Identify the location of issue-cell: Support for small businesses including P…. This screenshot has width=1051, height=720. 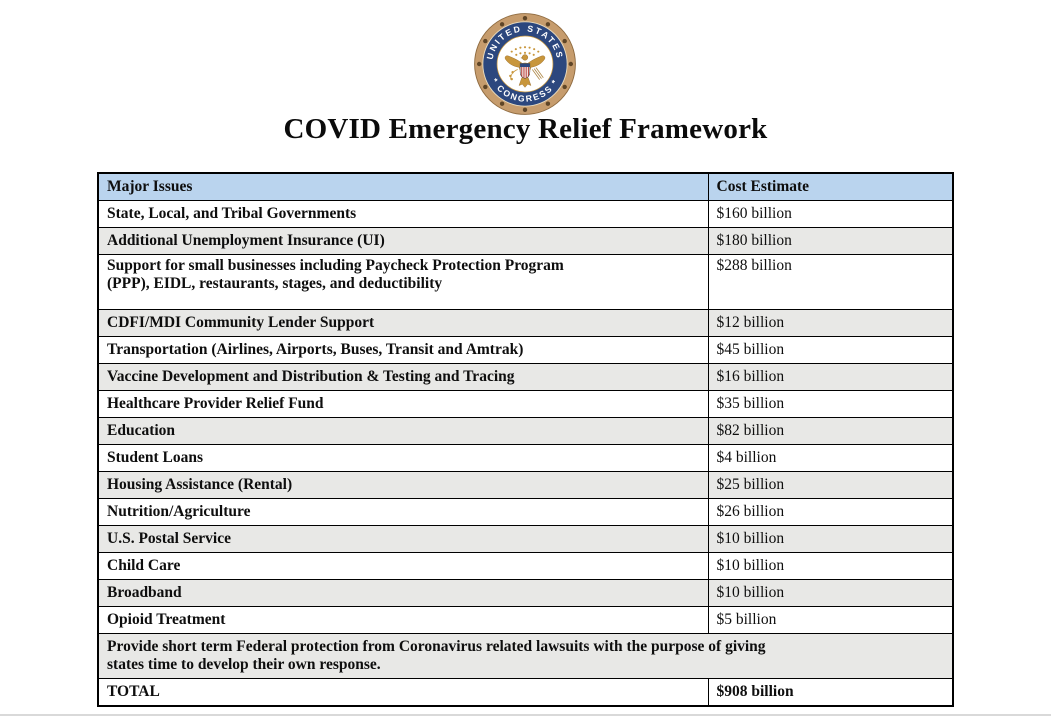
(403, 282).